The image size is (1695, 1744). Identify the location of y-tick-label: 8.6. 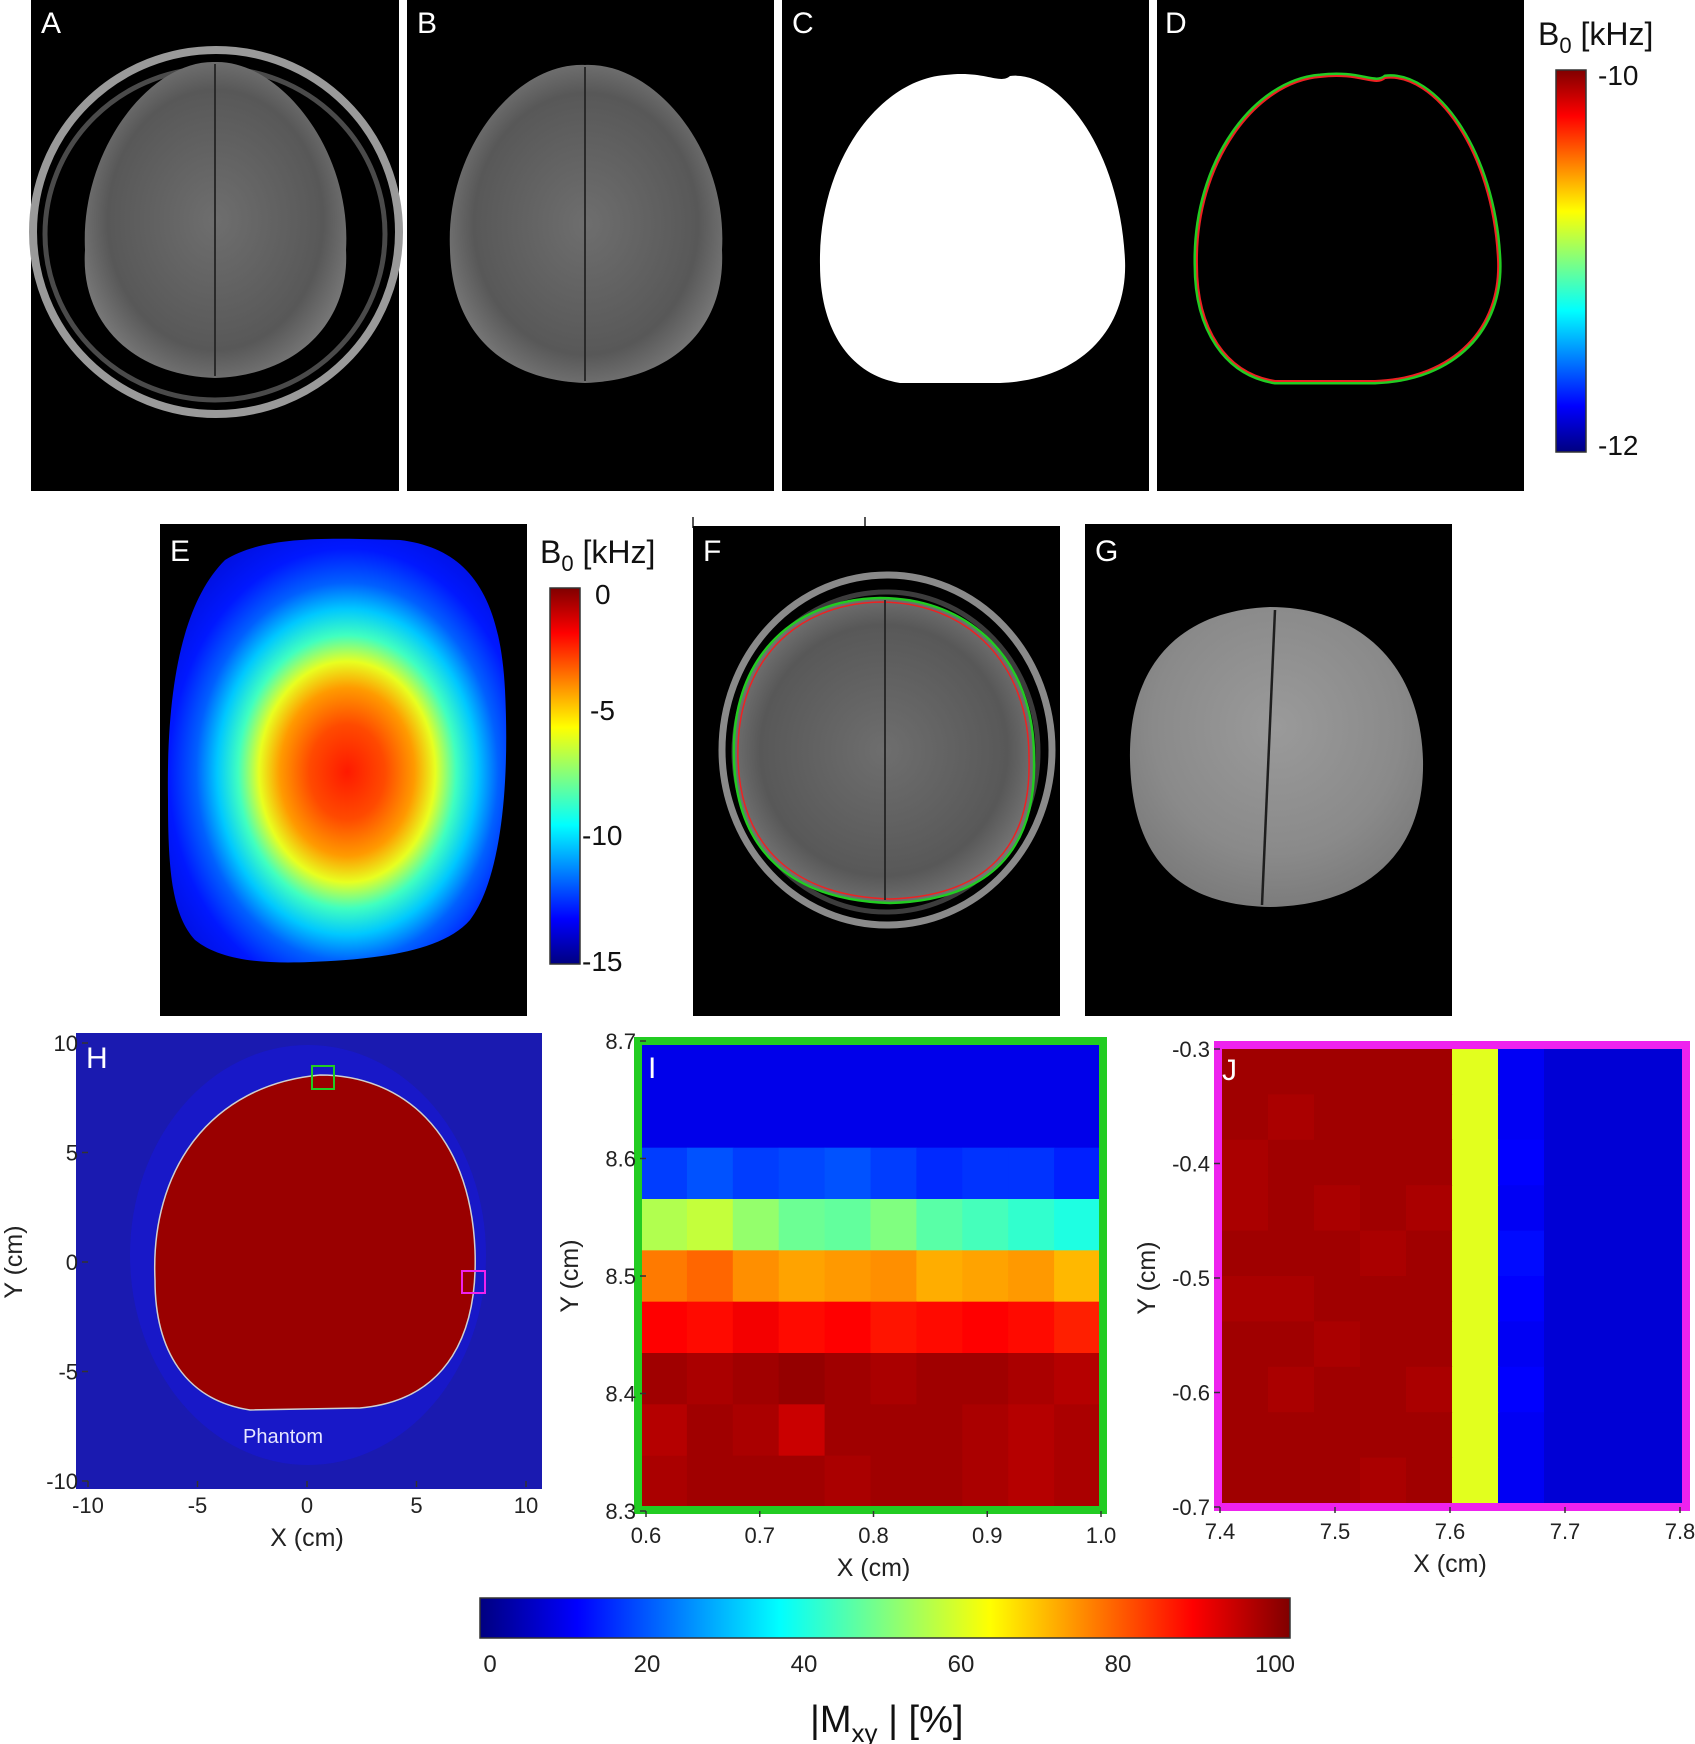
(620, 1159).